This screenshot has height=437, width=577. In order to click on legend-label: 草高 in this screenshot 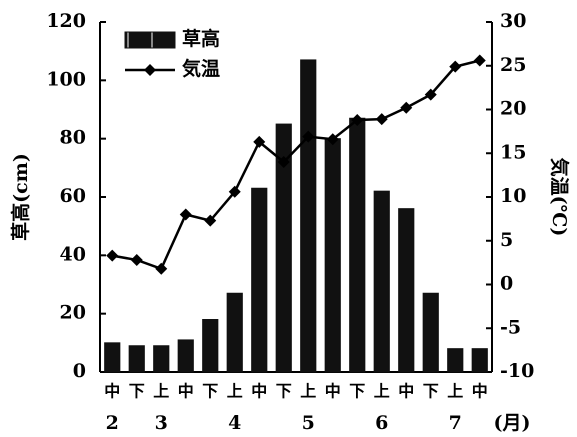, I will do `click(201, 38)`.